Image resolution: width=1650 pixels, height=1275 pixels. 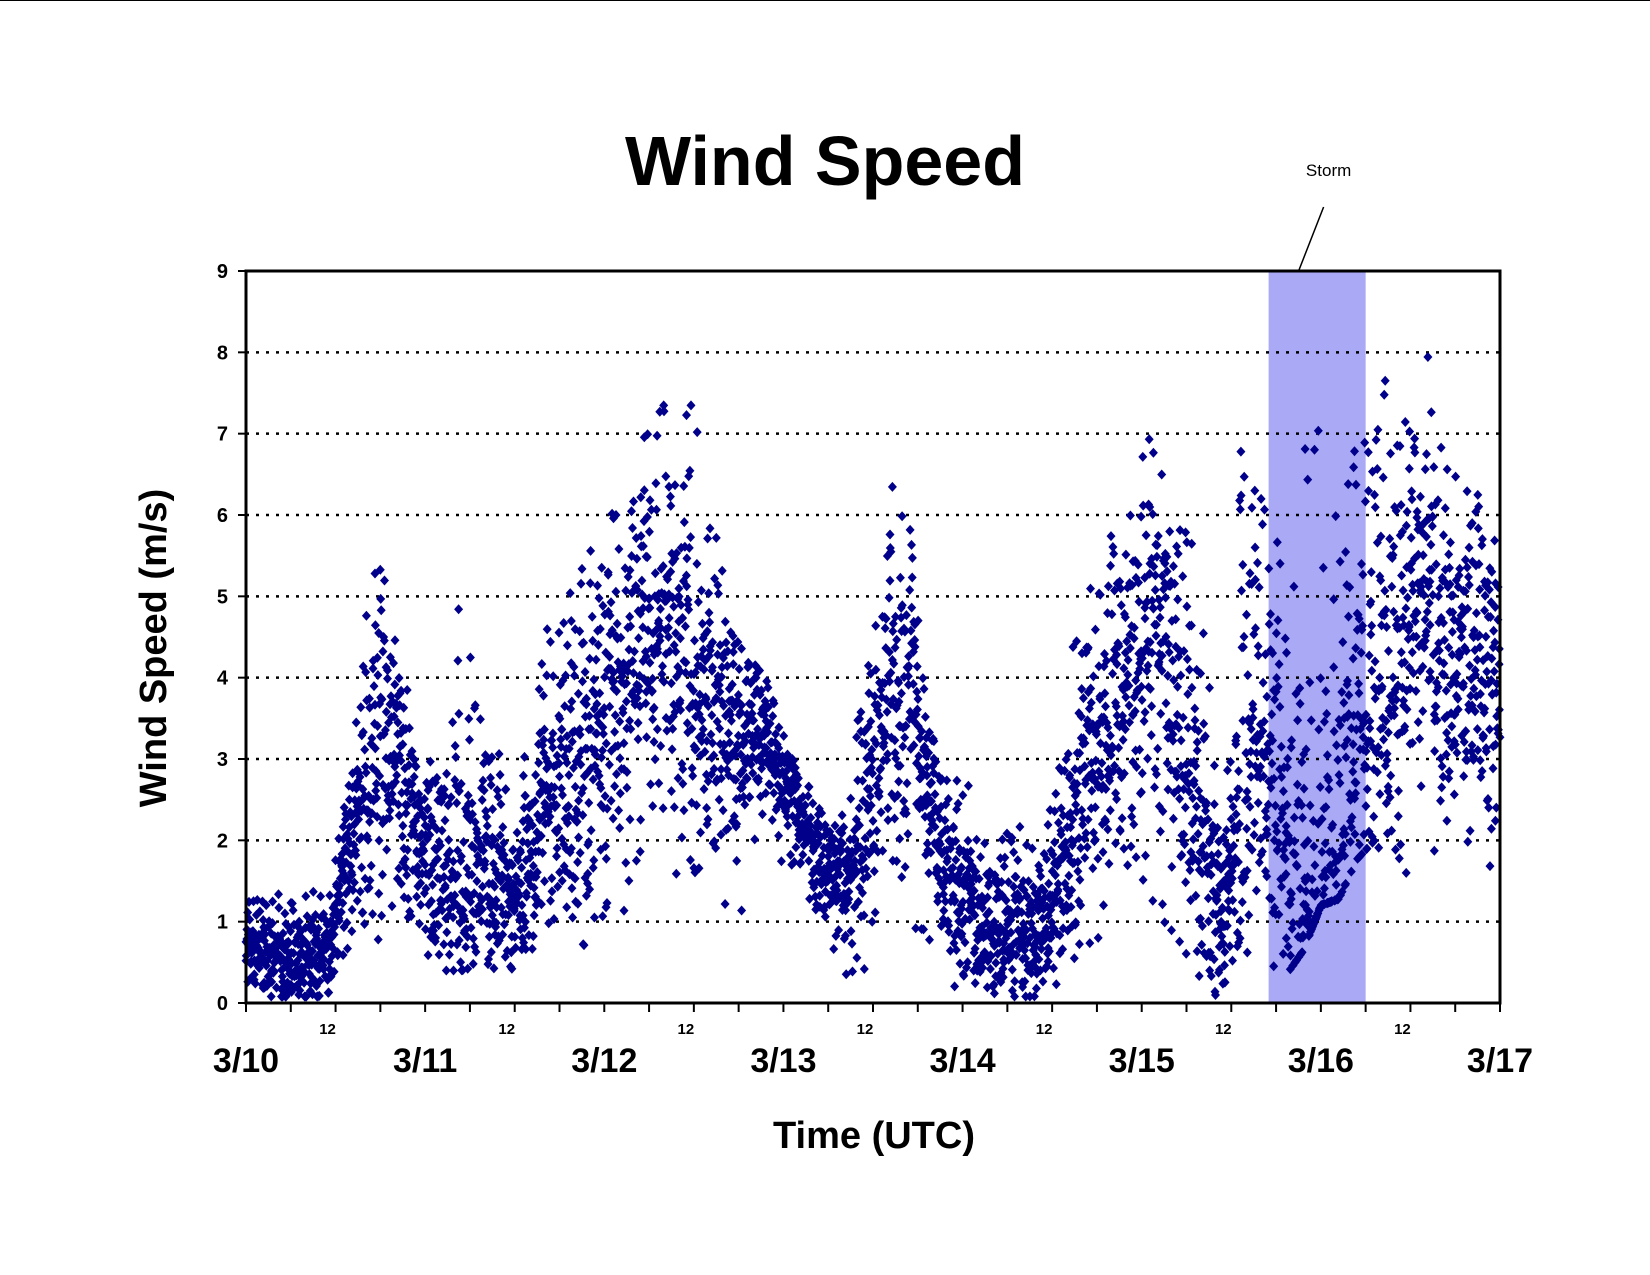 I want to click on y-tick-label: 1, so click(x=222, y=923).